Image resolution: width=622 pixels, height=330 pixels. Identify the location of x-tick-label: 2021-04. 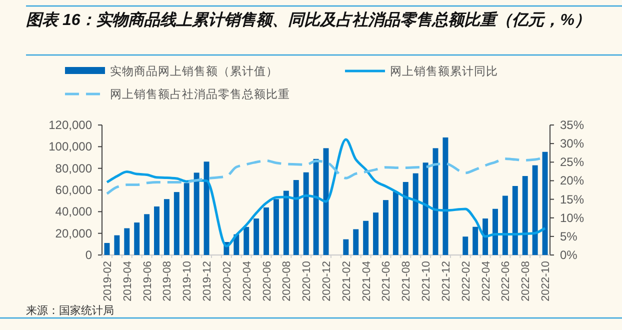
(366, 281).